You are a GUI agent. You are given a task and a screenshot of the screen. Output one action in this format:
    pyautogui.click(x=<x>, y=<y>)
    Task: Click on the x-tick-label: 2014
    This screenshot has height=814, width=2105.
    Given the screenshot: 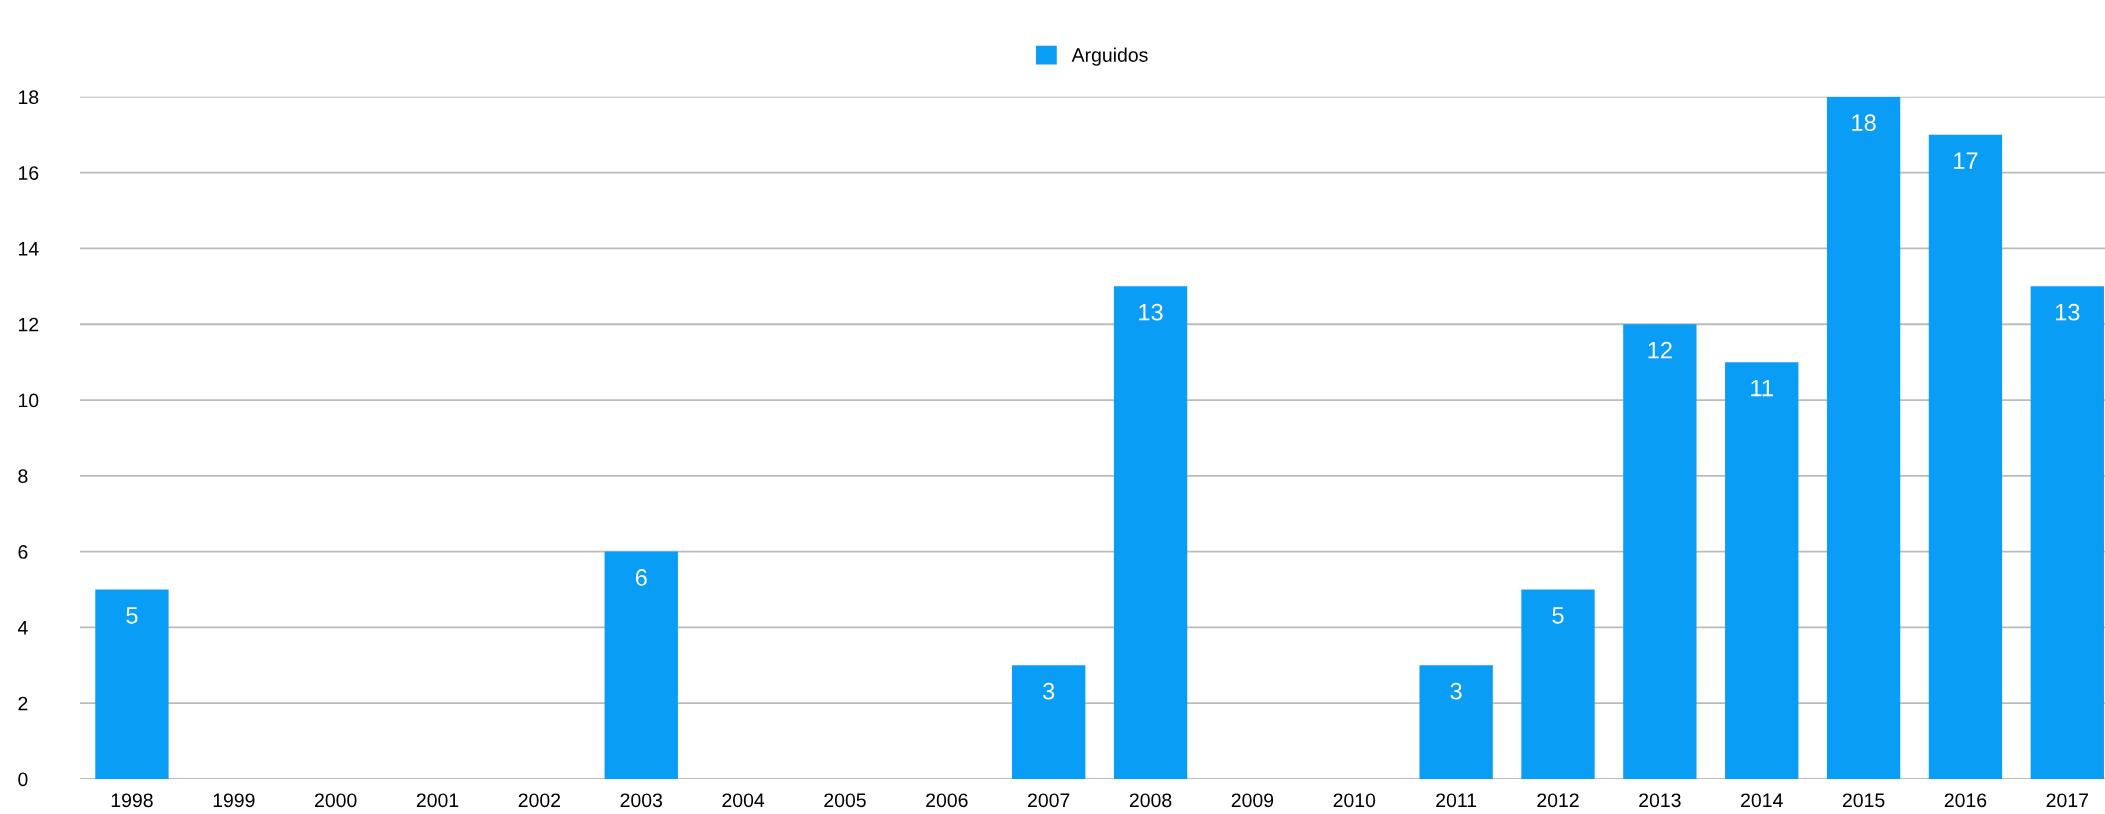 What is the action you would take?
    pyautogui.click(x=1762, y=800)
    